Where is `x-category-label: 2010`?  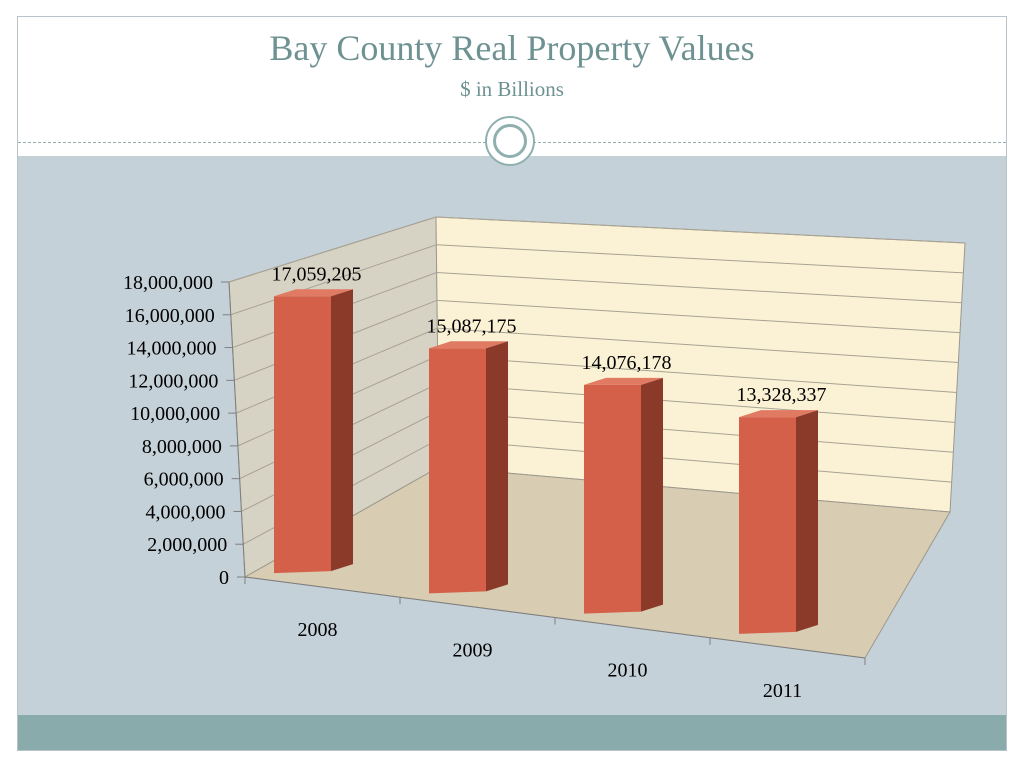
x-category-label: 2010 is located at coordinates (628, 671).